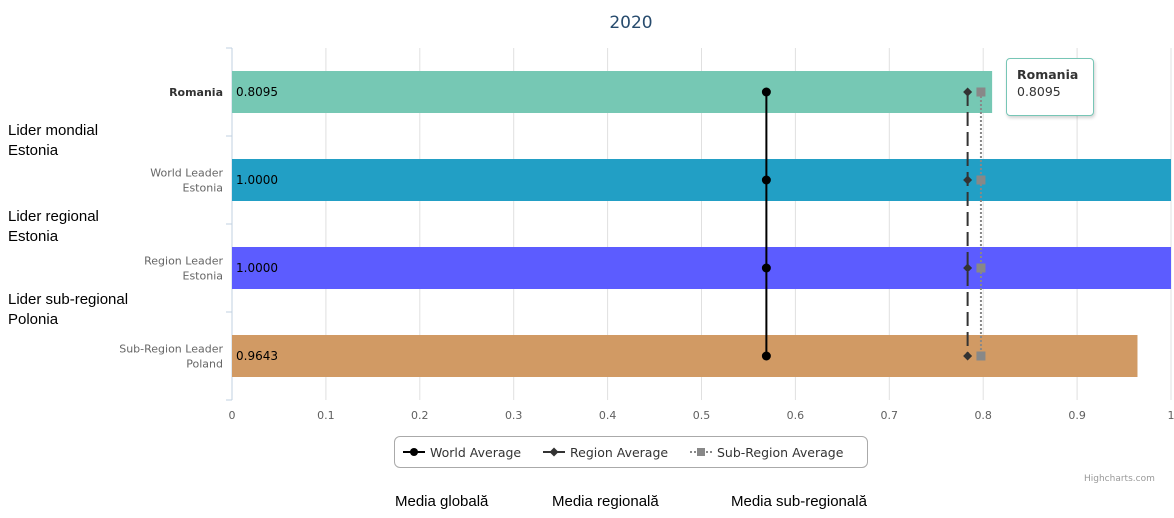 The width and height of the screenshot is (1174, 518). Describe the element at coordinates (53, 141) in the screenshot. I see `side-label-world-leader: Lider mondial Estonia` at that location.